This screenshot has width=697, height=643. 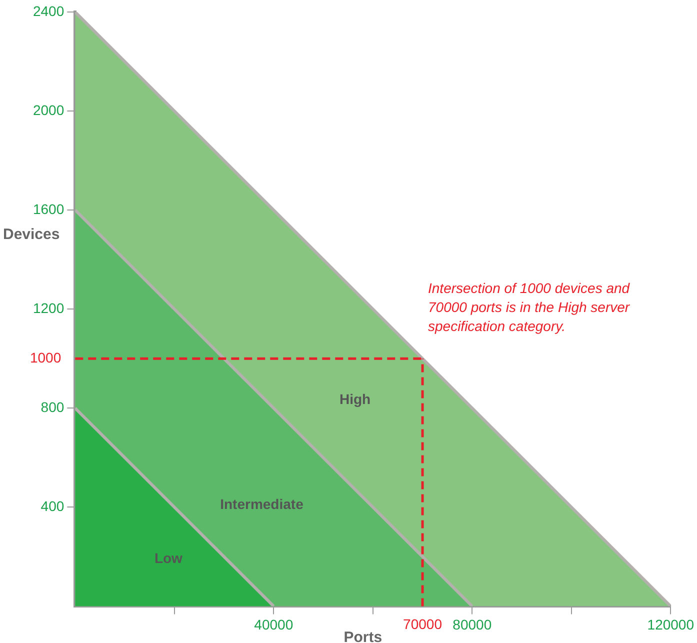 I want to click on y-tick-label: 800, so click(x=52, y=406).